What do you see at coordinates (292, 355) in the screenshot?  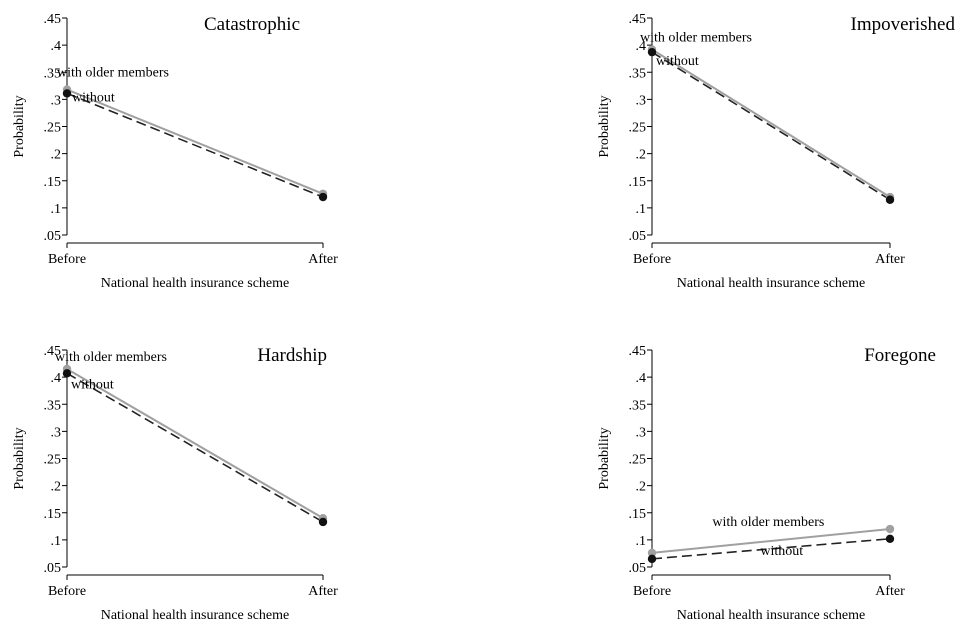 I see `panel-title: Hardship` at bounding box center [292, 355].